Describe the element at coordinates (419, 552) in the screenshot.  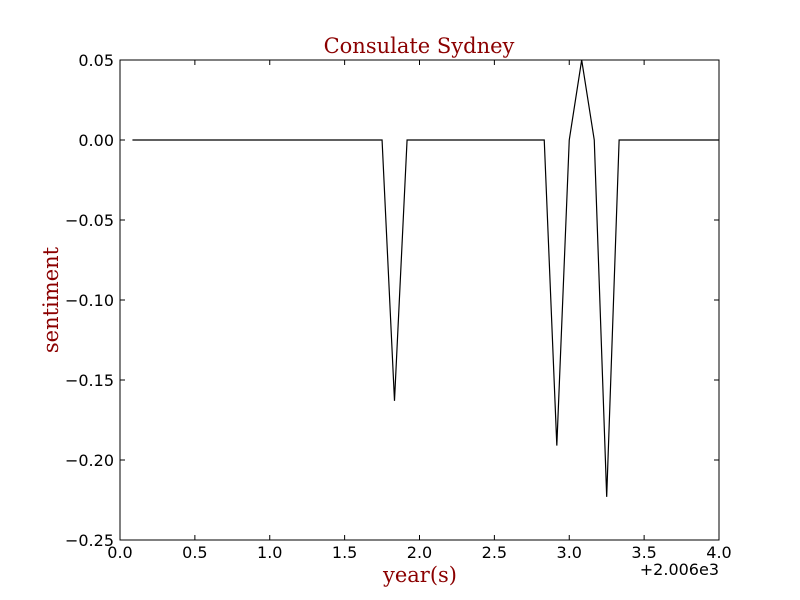
I see `x-tick-label: 2.0` at that location.